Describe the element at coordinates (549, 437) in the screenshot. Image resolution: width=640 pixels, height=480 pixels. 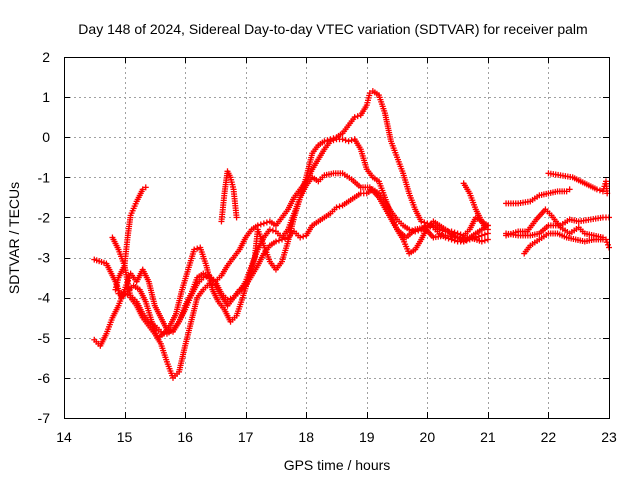
I see `x-tick-label: 22` at that location.